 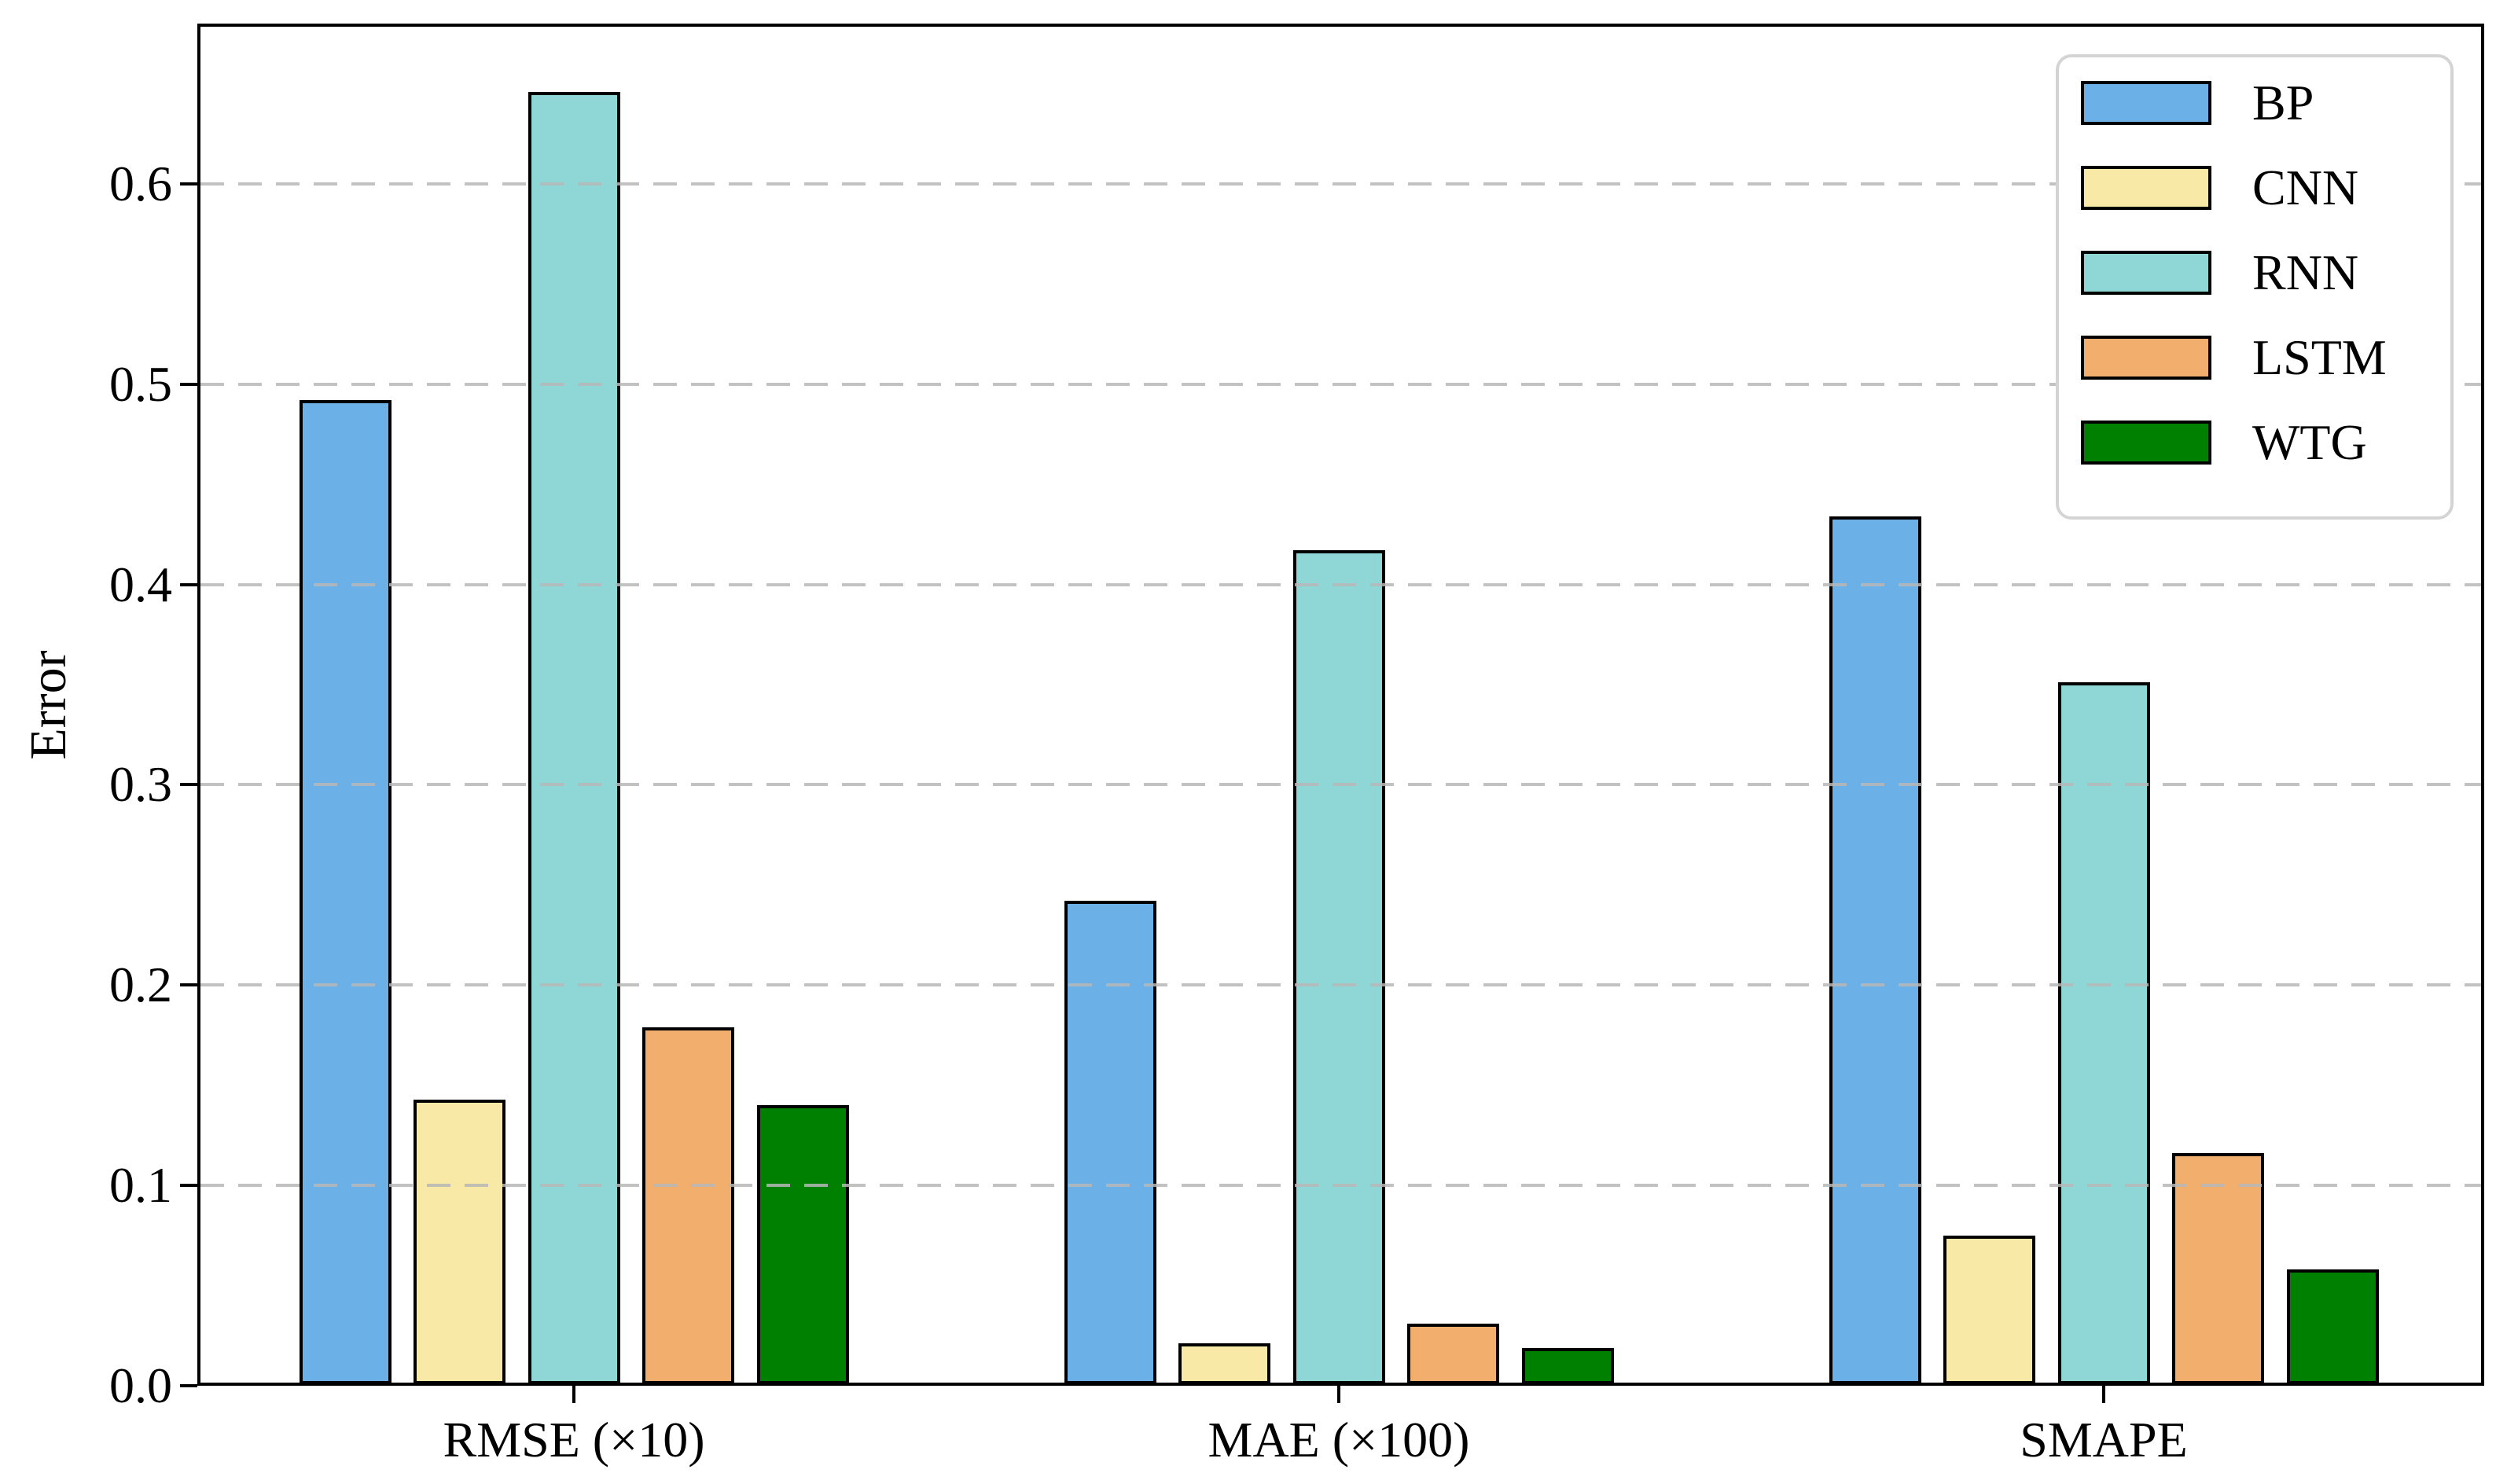 I want to click on legend-swatch-cnn, so click(x=2146, y=188).